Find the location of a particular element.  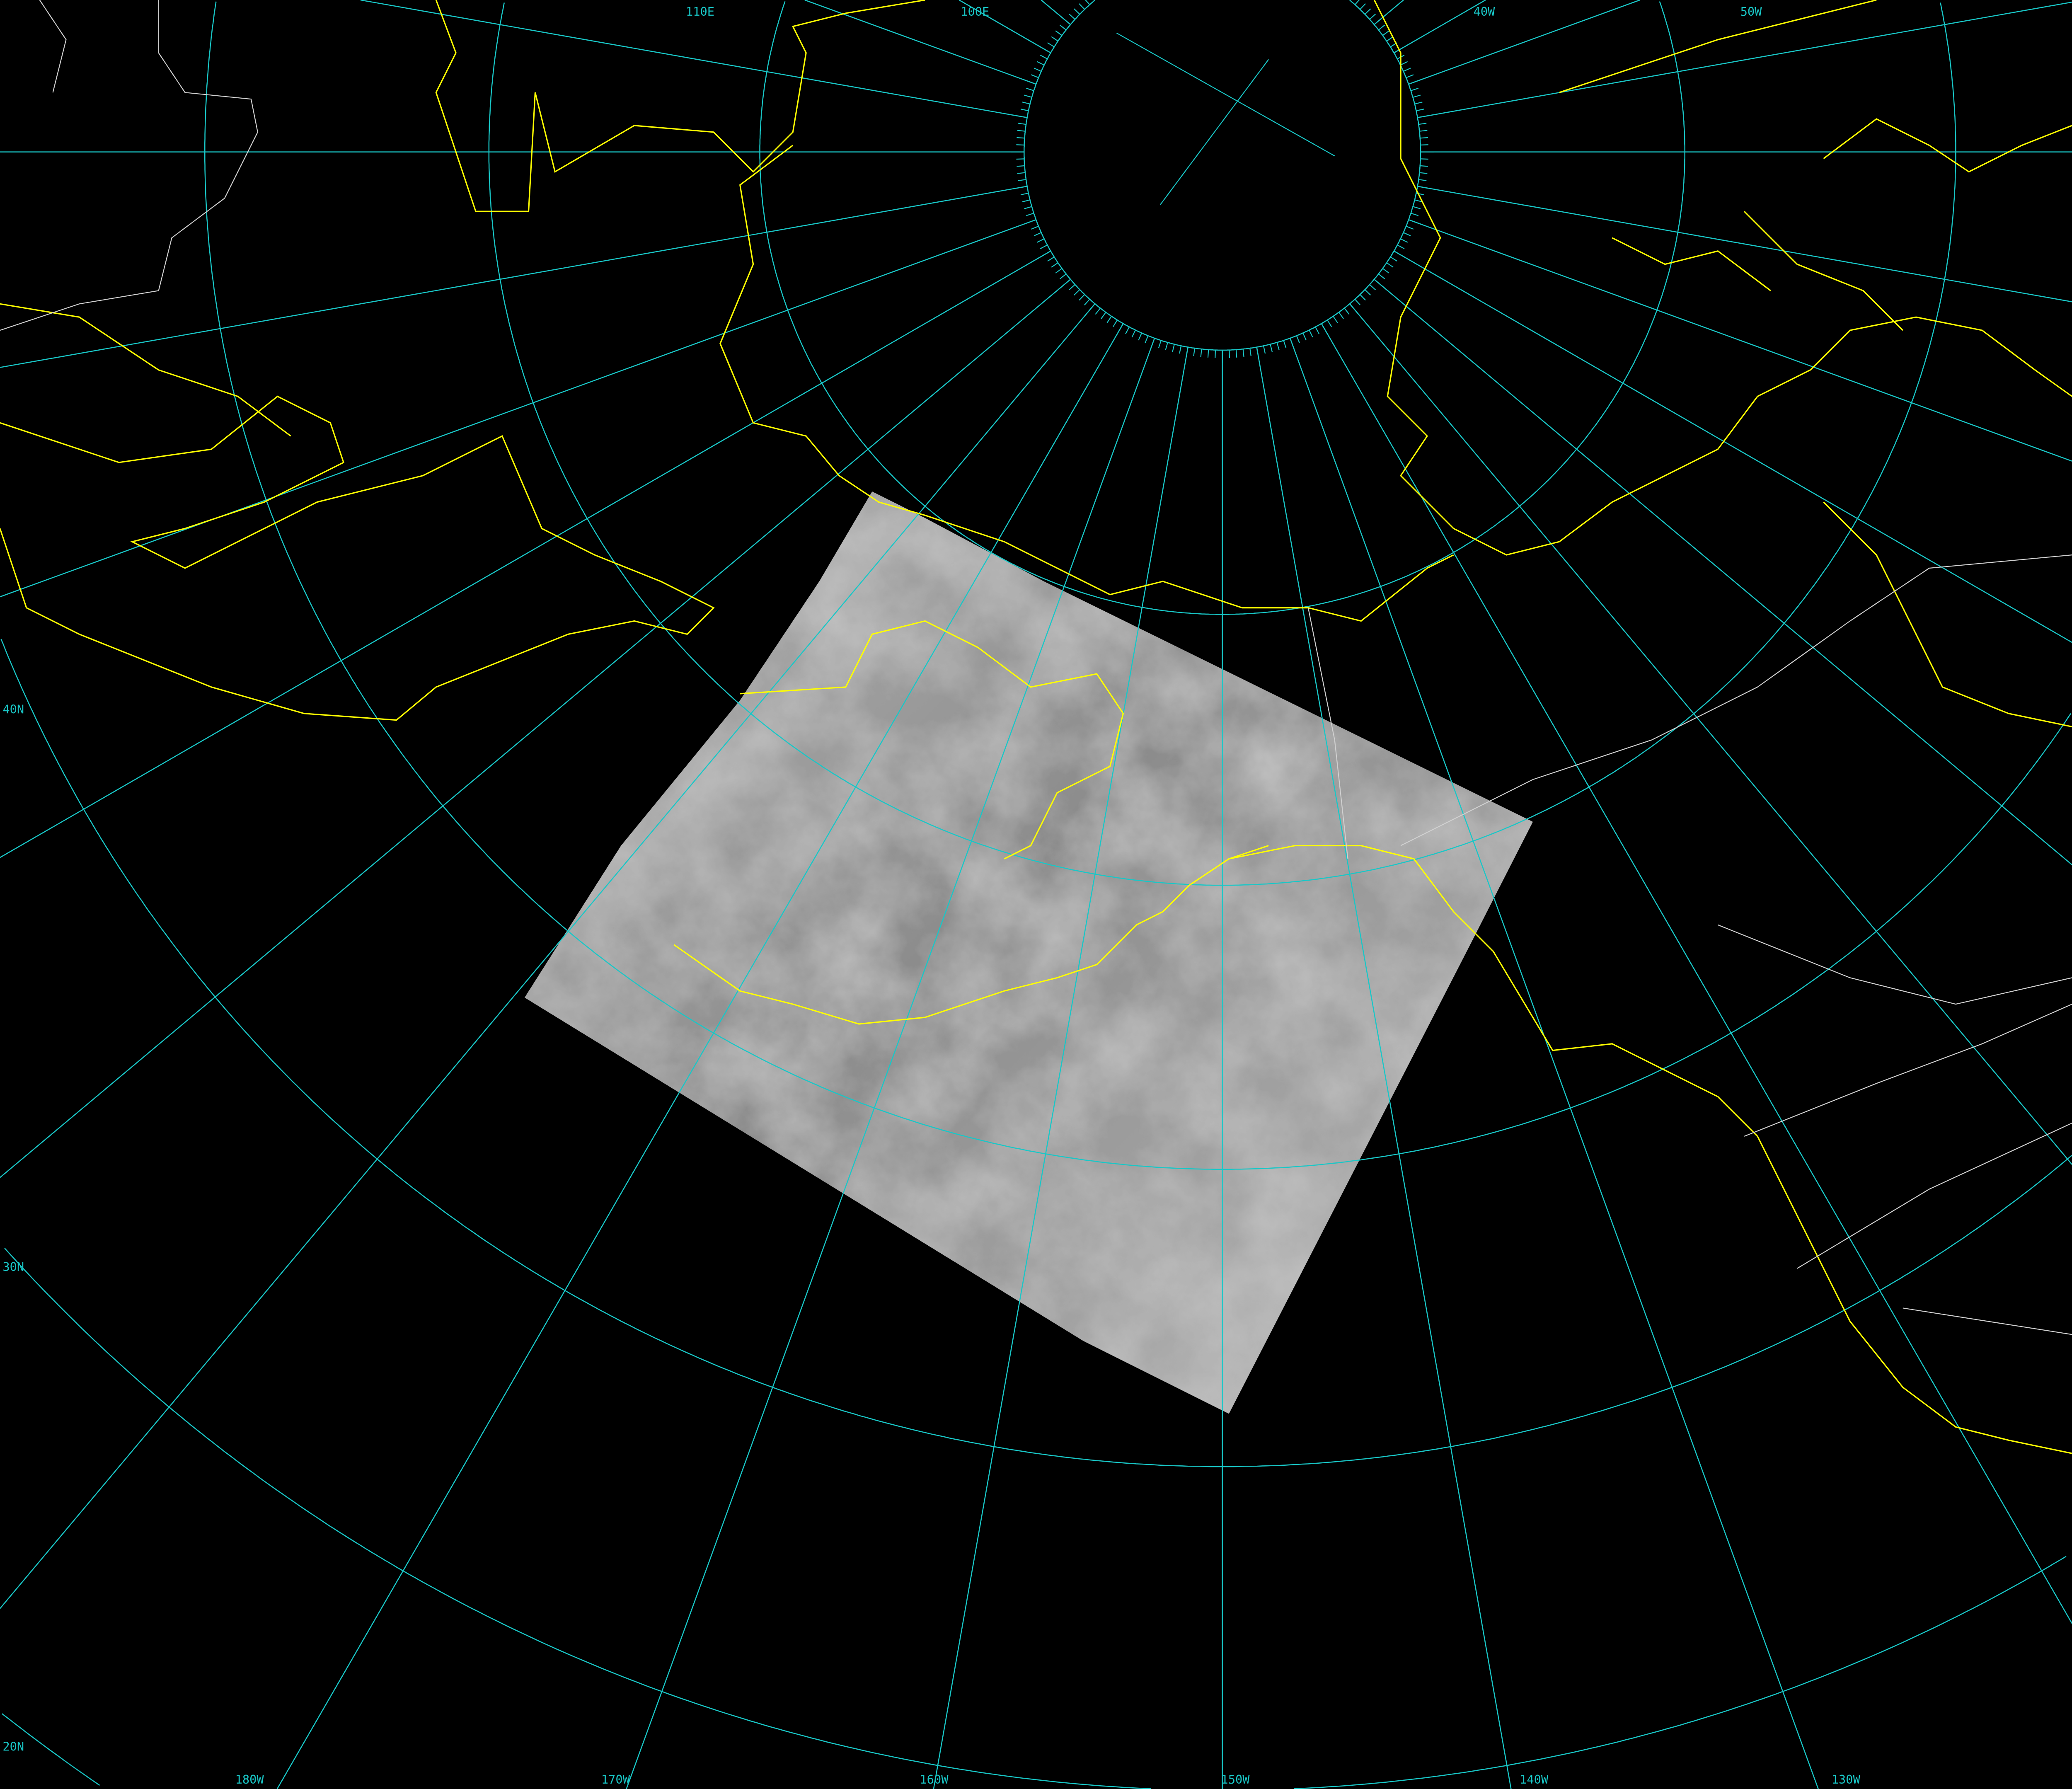

border-canada-provinces is located at coordinates (1736, 700).